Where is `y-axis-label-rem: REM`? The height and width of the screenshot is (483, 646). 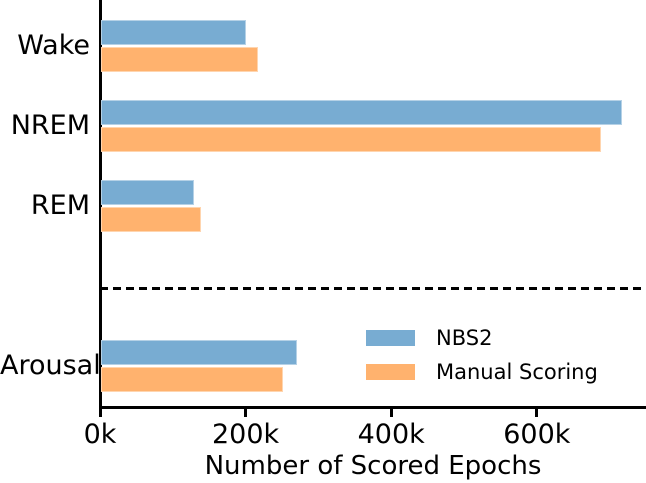
y-axis-label-rem: REM is located at coordinates (60, 205).